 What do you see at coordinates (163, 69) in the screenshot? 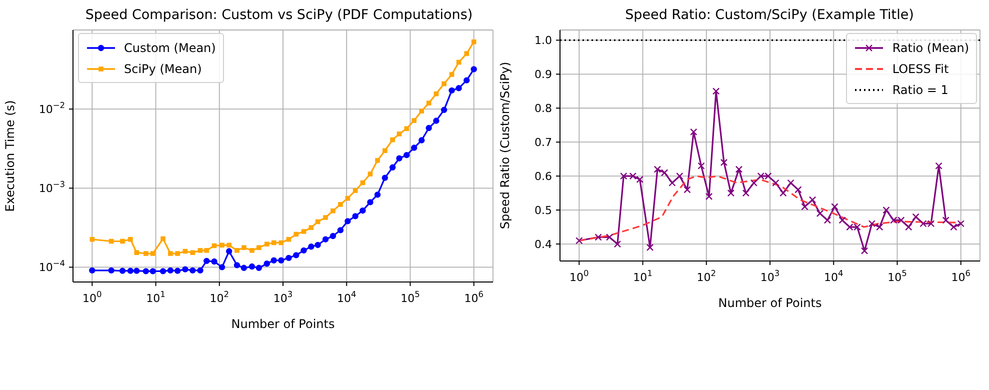
I see `legend-label: SciPy (Mean)` at bounding box center [163, 69].